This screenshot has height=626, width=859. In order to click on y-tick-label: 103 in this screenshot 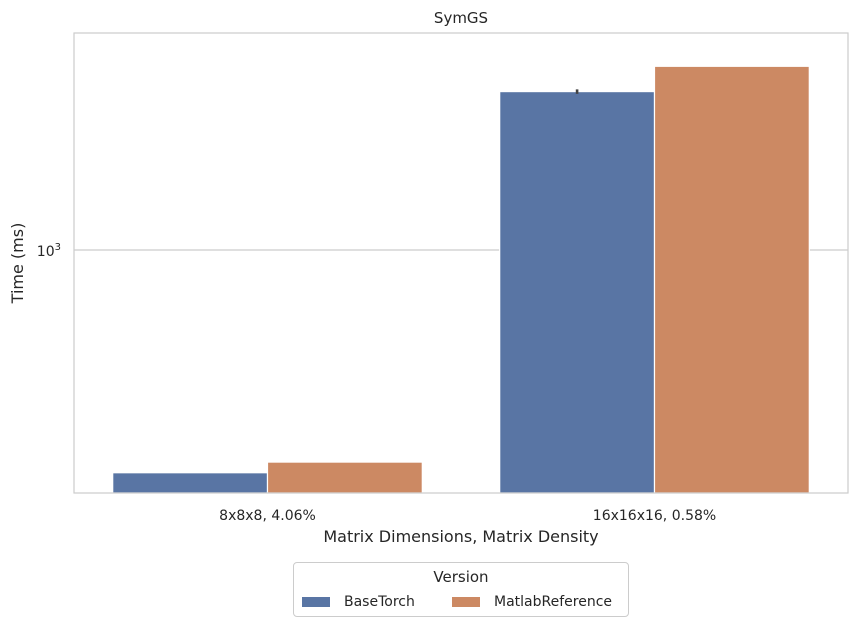, I will do `click(49, 251)`.